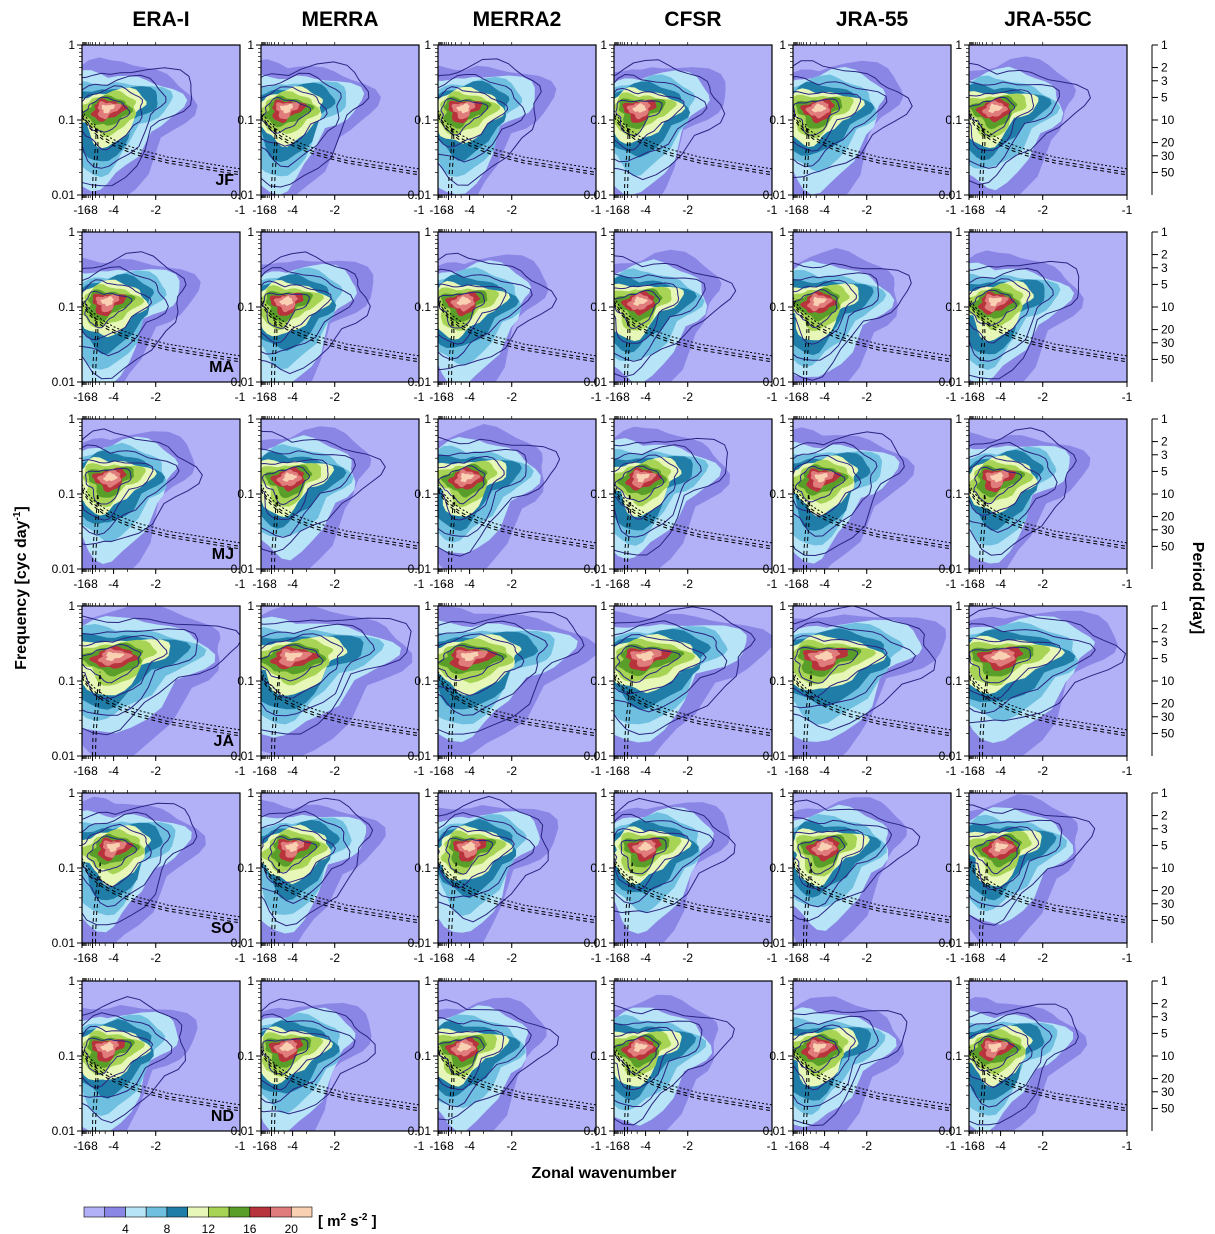  Describe the element at coordinates (198, 1212) in the screenshot. I see `colorbar-swatch` at that location.